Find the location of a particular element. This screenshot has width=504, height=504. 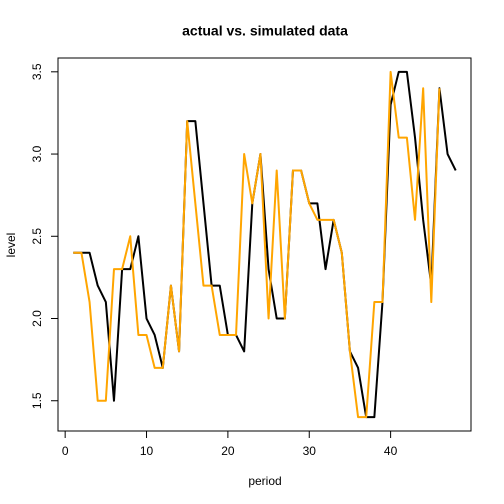

x-tick-label: 30 is located at coordinates (310, 451).